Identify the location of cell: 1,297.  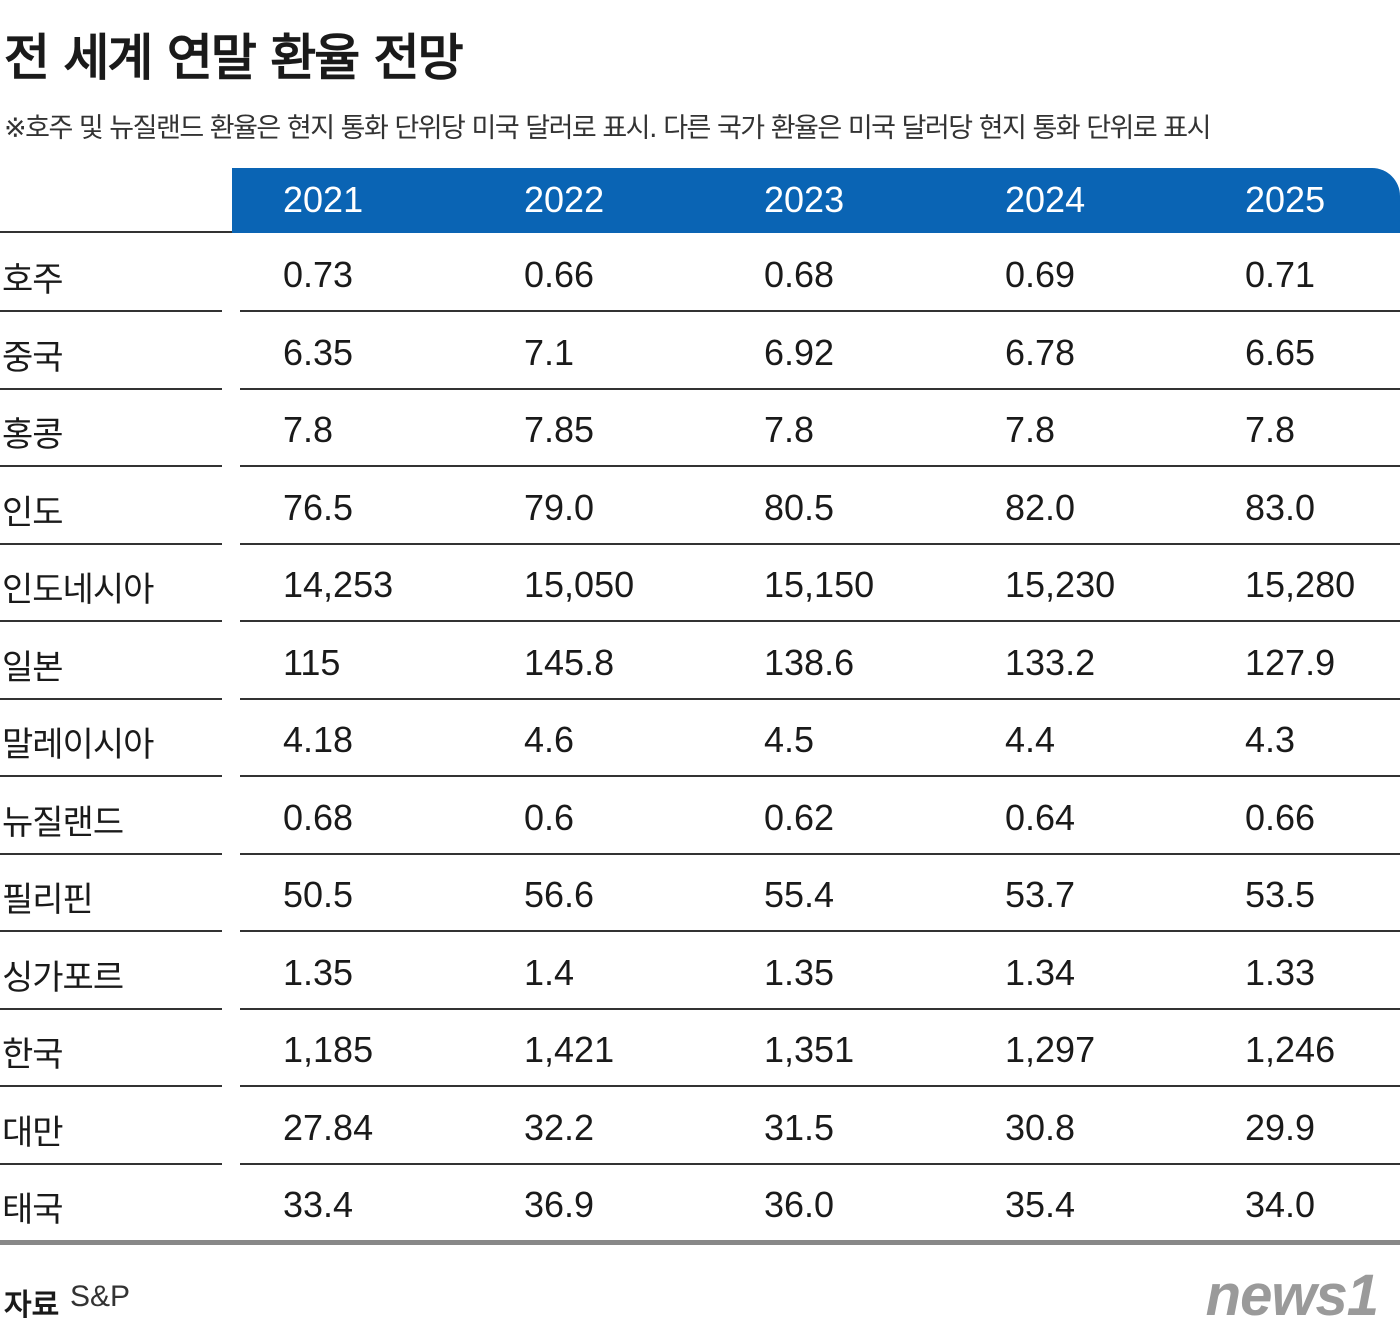
(1050, 1049).